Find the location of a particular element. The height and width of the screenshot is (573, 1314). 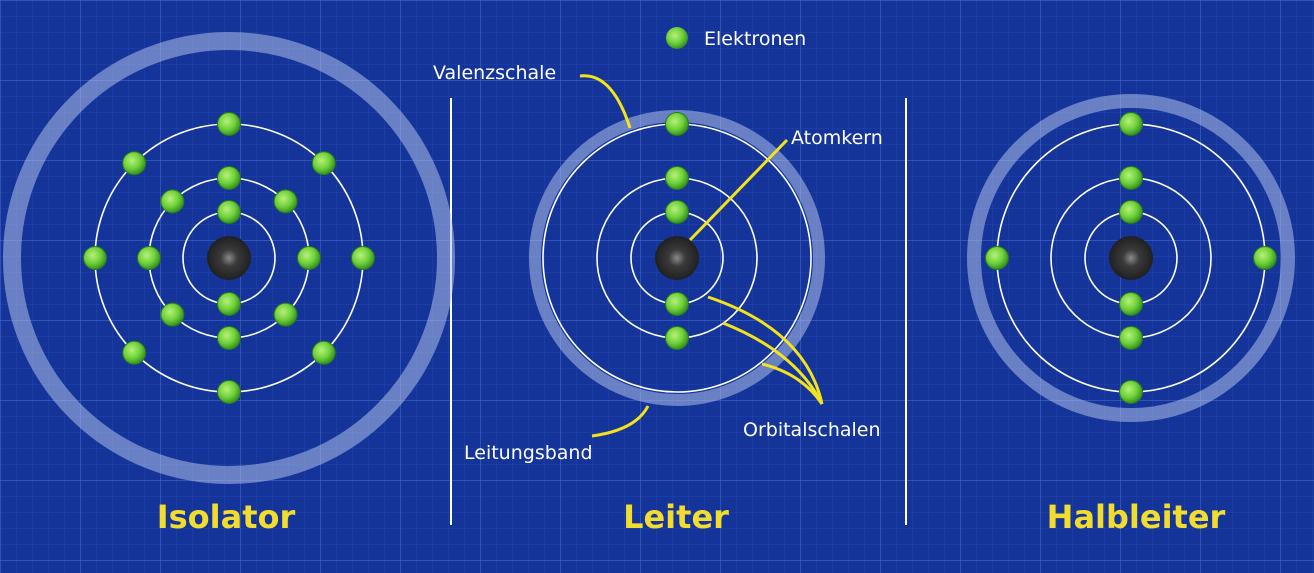

conduction-band-pointer is located at coordinates (620, 421).